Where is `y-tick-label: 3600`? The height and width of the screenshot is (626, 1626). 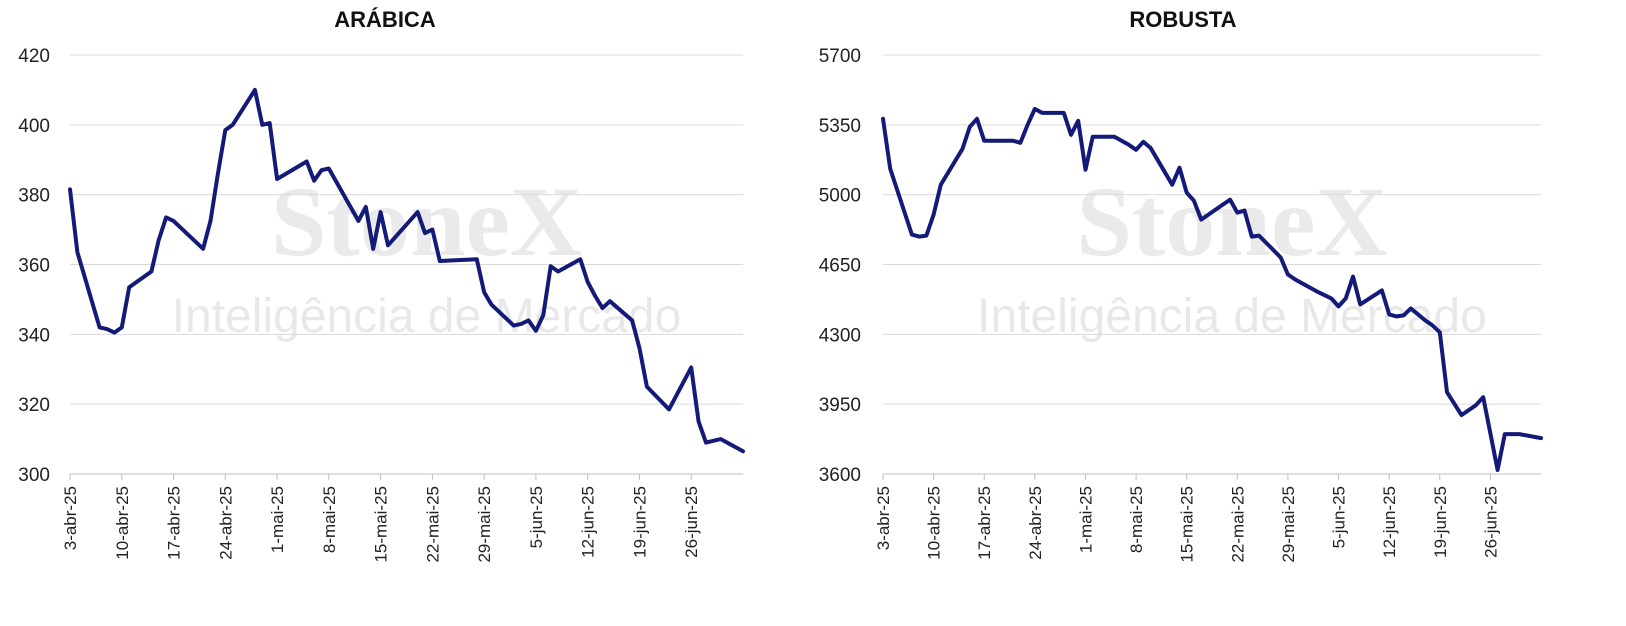 y-tick-label: 3600 is located at coordinates (840, 475).